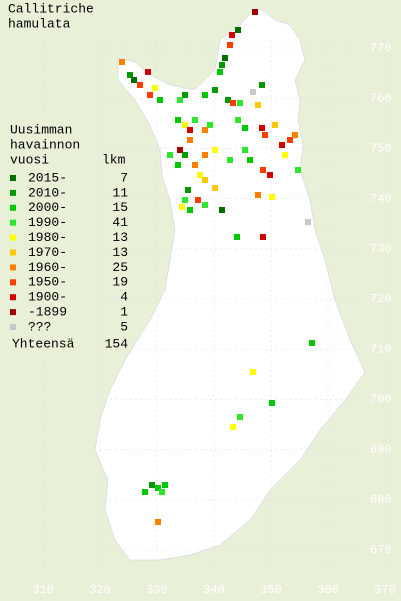 The height and width of the screenshot is (601, 401). What do you see at coordinates (381, 199) in the screenshot?
I see `y-label: 740` at bounding box center [381, 199].